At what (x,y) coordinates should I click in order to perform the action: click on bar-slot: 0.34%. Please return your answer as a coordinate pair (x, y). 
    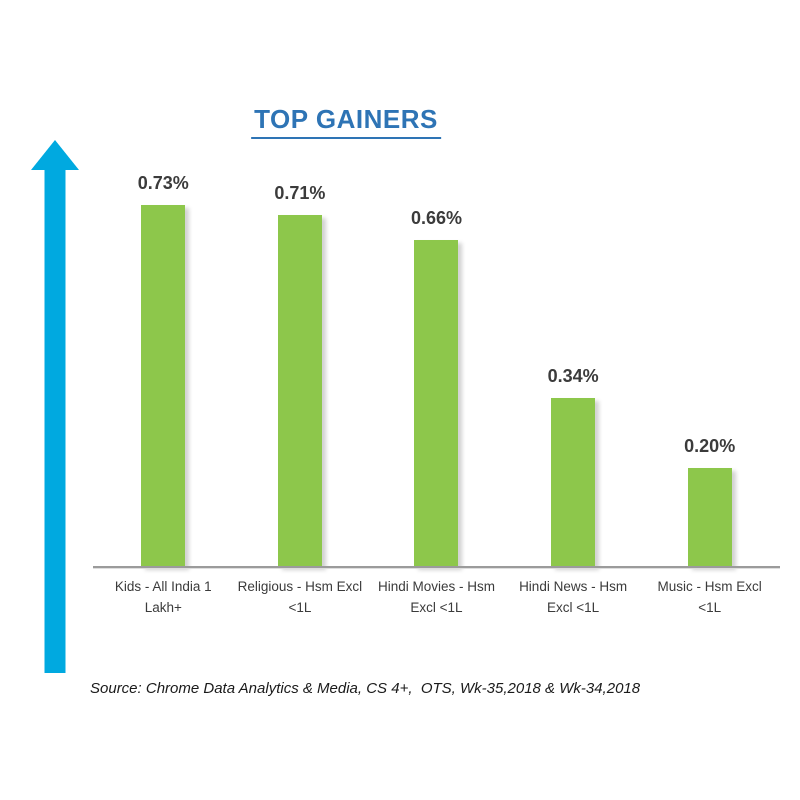
    Looking at the image, I should click on (573, 363).